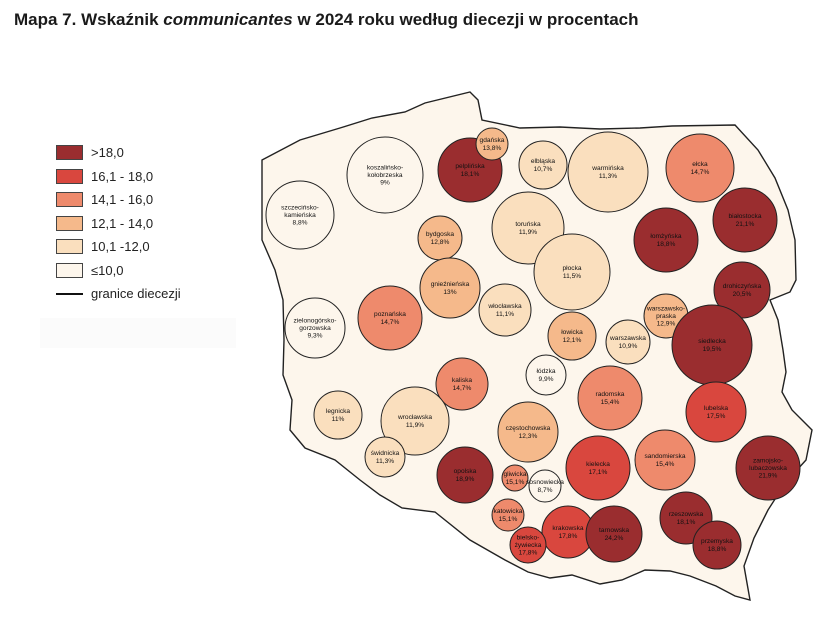  What do you see at coordinates (700, 164) in the screenshot?
I see `diocese-name: ełcka` at bounding box center [700, 164].